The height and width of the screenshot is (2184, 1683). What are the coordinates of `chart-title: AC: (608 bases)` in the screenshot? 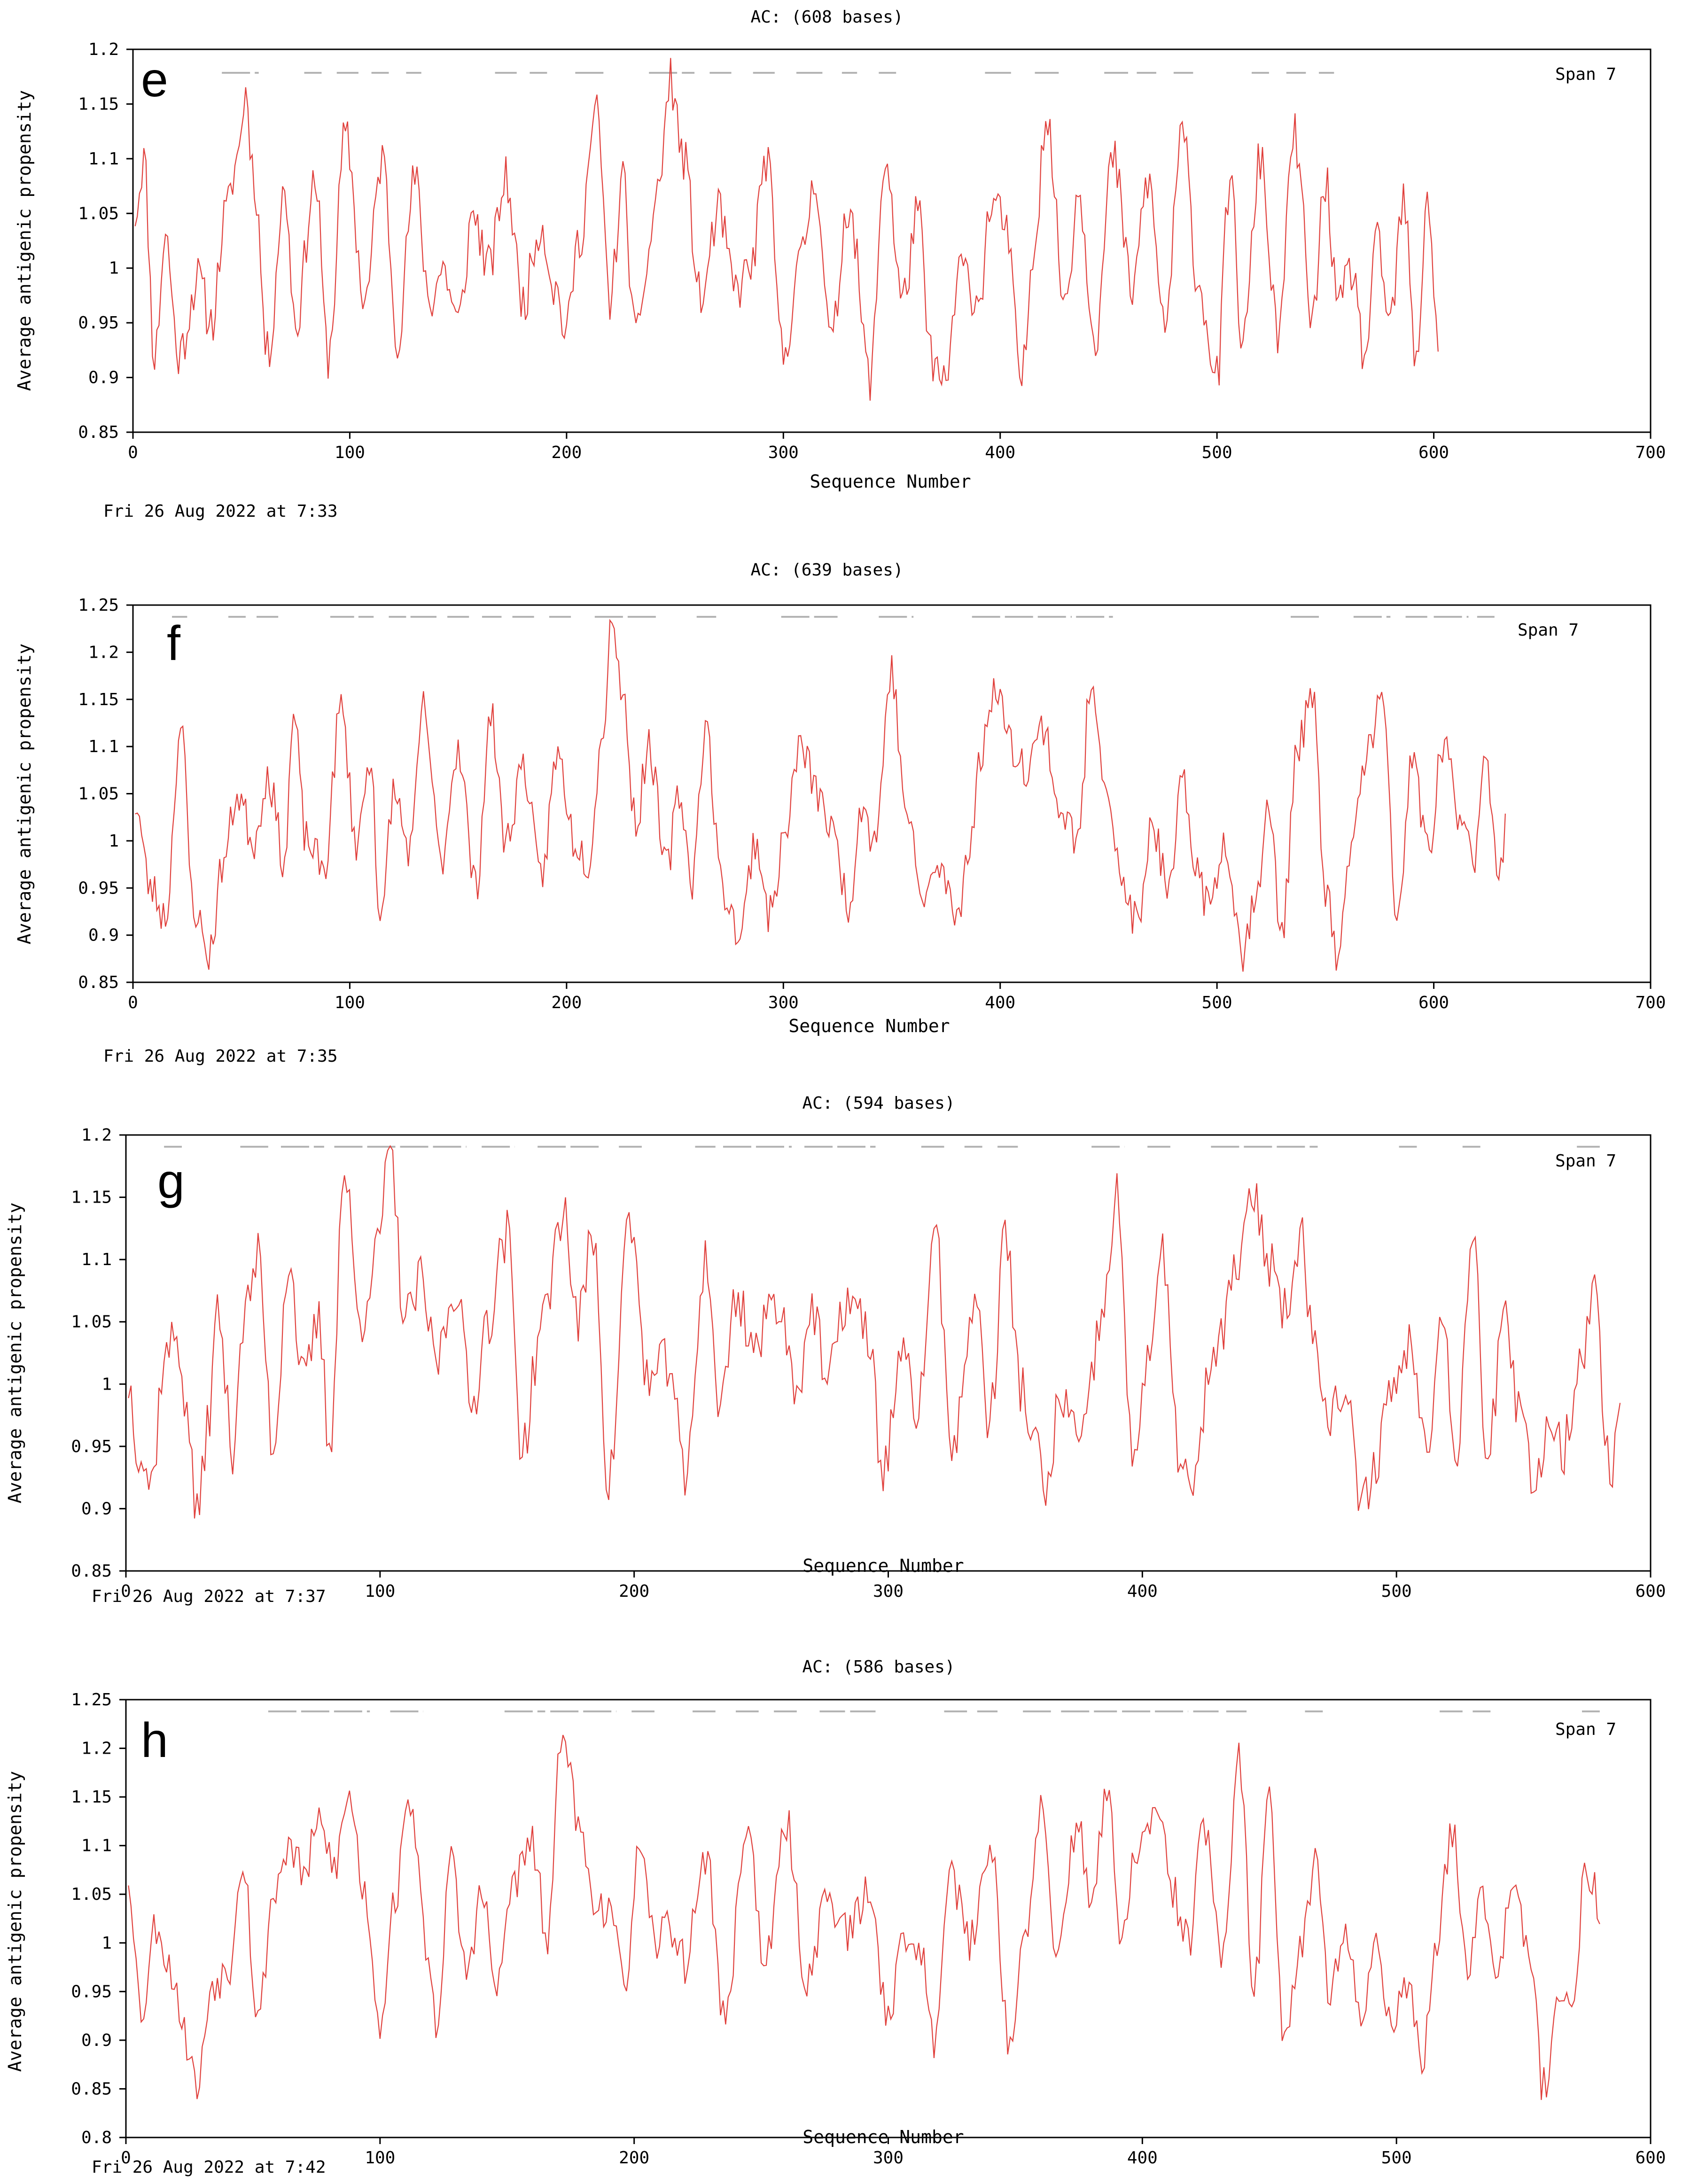 It's located at (826, 17).